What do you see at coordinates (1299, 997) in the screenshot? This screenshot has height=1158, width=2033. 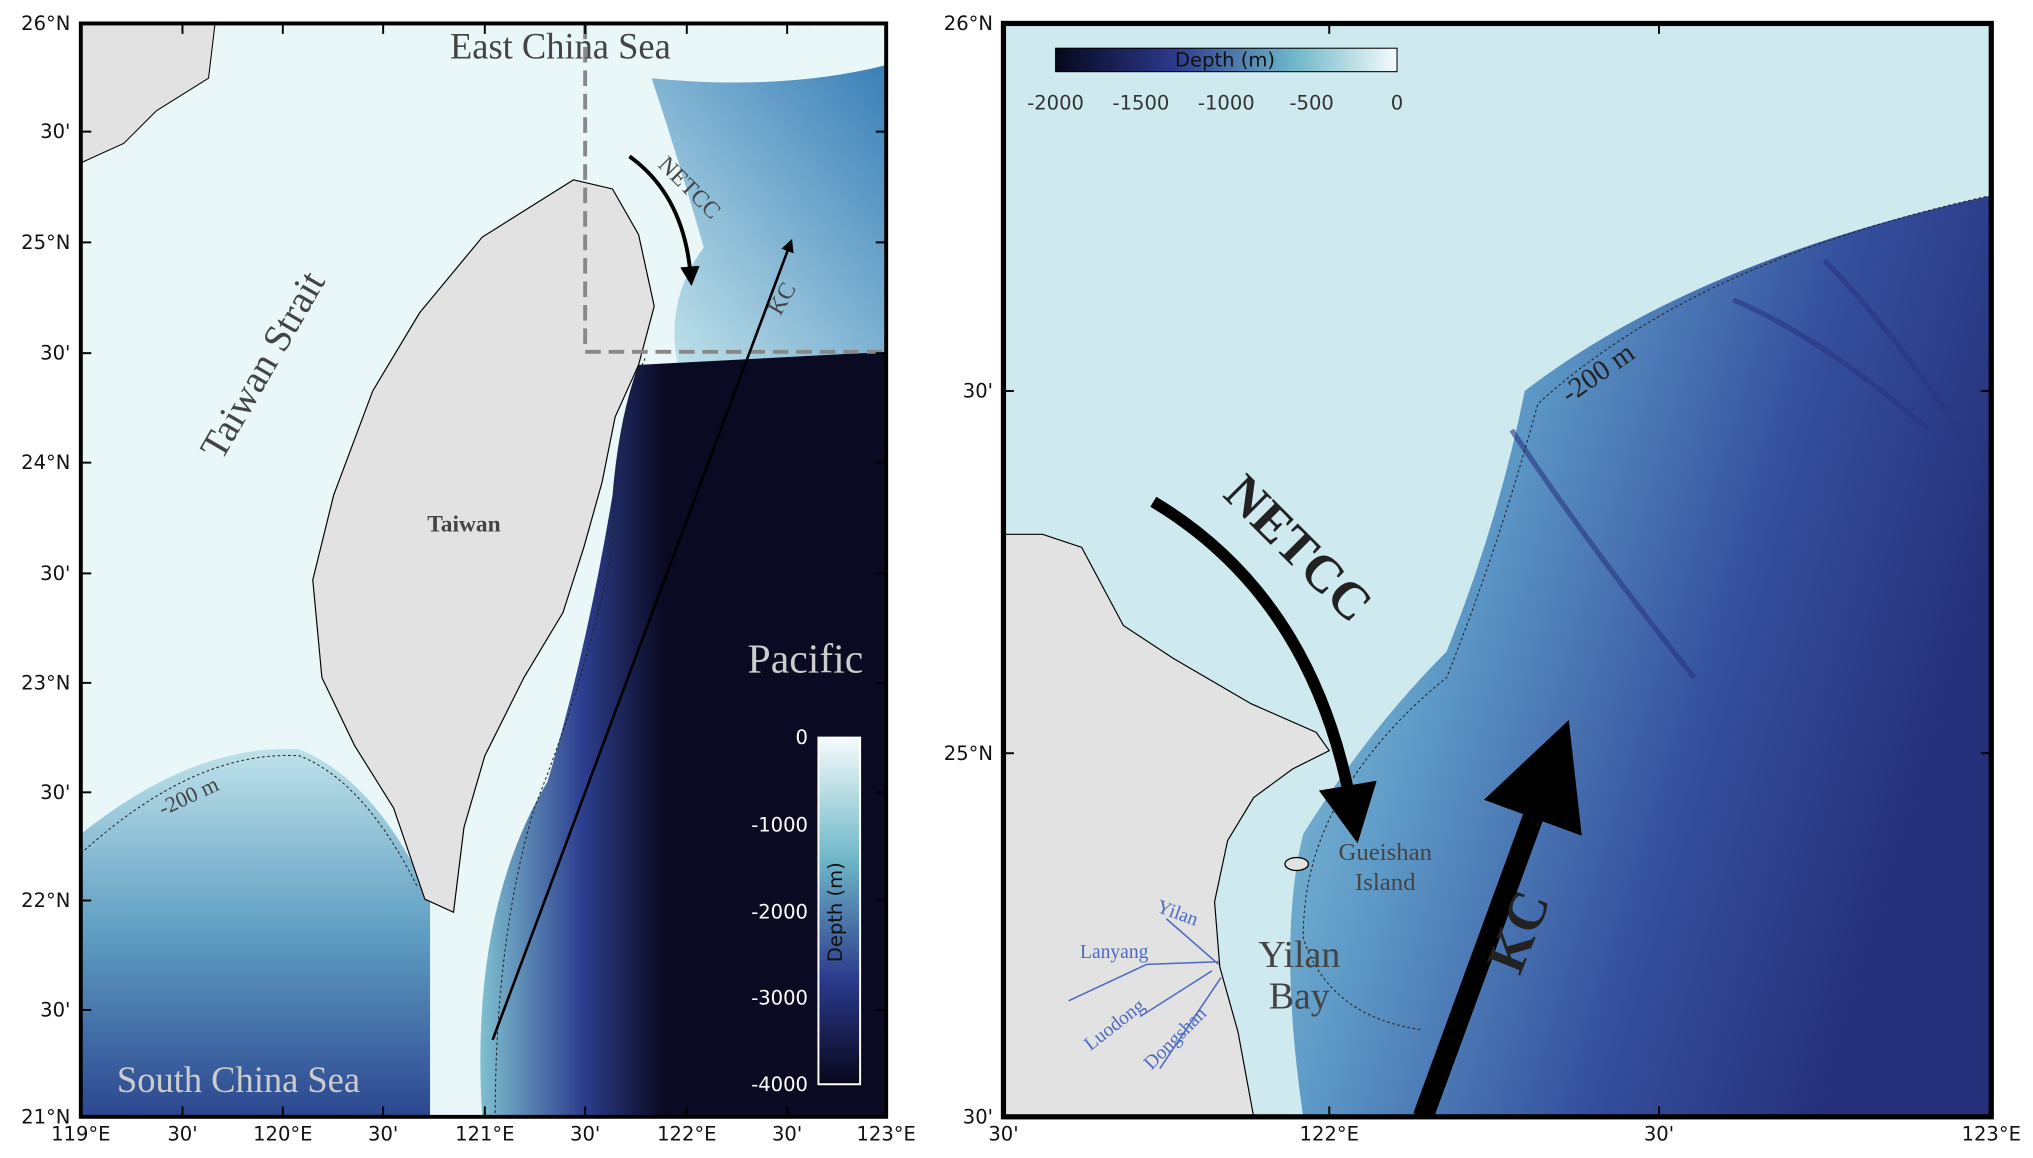 I see `place-label: Bay` at bounding box center [1299, 997].